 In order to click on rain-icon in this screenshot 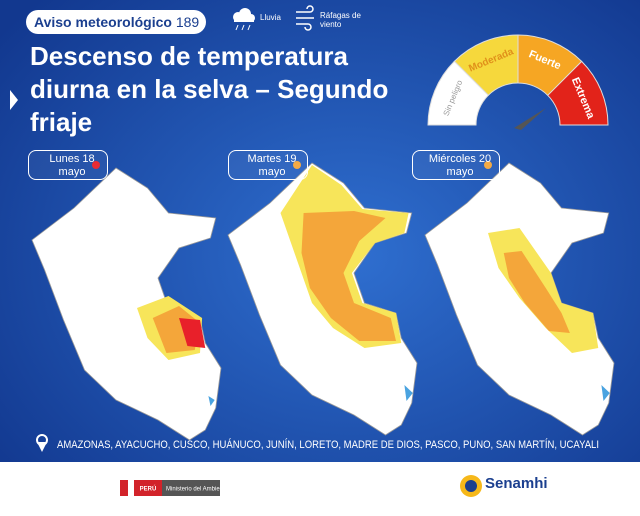, I will do `click(244, 19)`.